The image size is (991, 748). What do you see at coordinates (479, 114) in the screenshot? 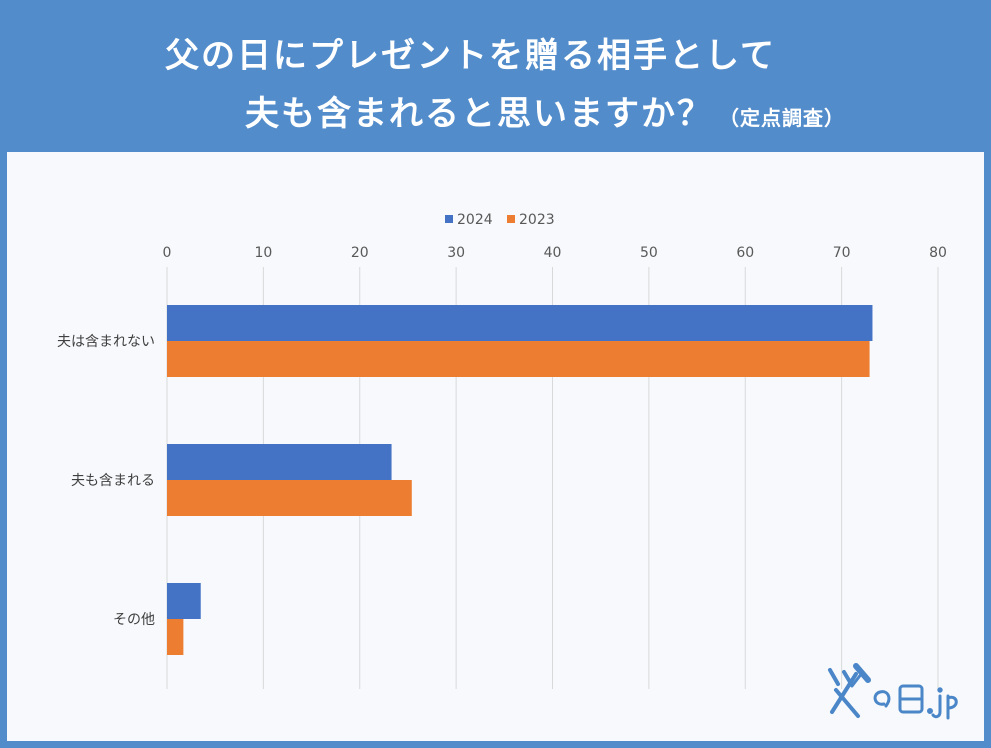
I see `page-title-line2-text: 夫も含まれると思いますか？` at bounding box center [479, 114].